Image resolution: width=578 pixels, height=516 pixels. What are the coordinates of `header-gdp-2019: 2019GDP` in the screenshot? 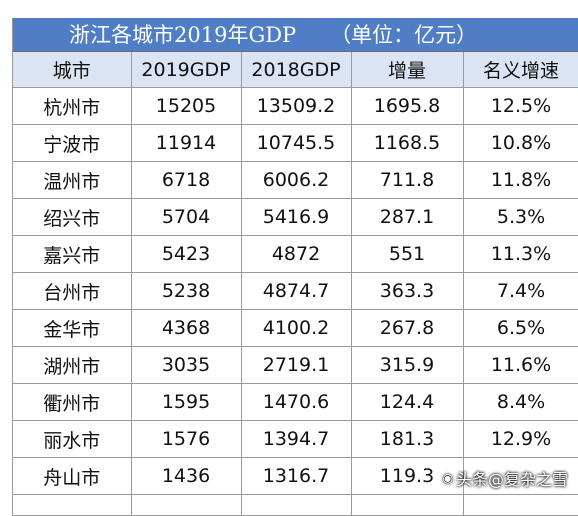 It's located at (186, 70).